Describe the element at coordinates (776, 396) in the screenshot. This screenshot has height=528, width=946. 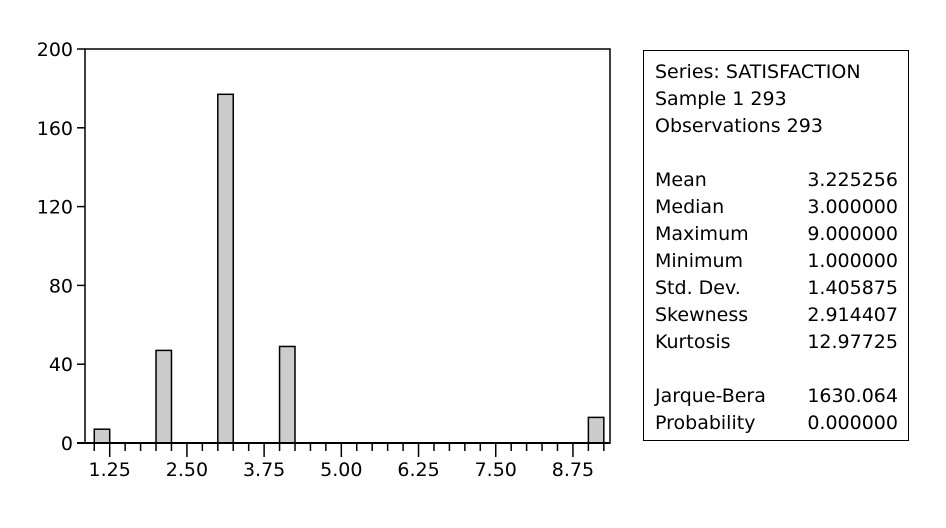
I see `stat-row: Jarque-Bera 1630.064` at that location.